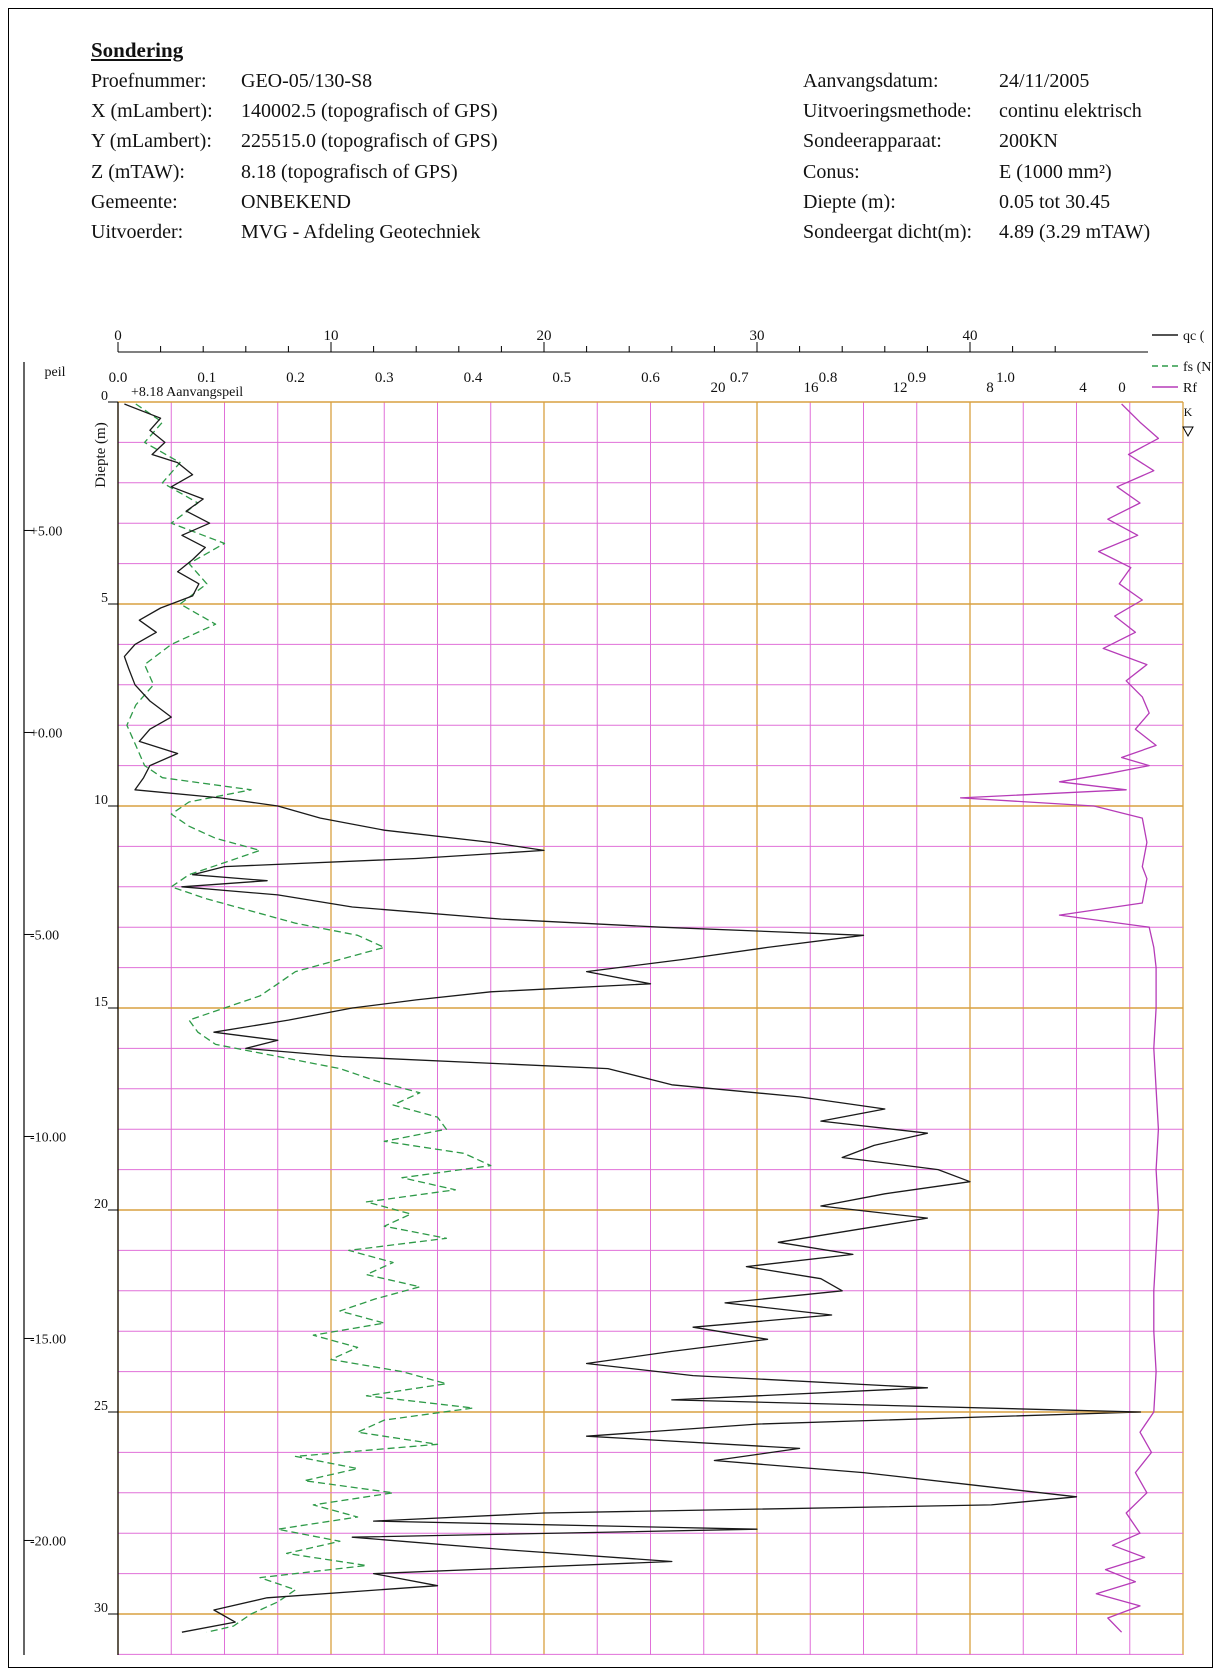 This screenshot has height=1668, width=1221. I want to click on field-value: 140002.5 (topografisch of GPS), so click(369, 111).